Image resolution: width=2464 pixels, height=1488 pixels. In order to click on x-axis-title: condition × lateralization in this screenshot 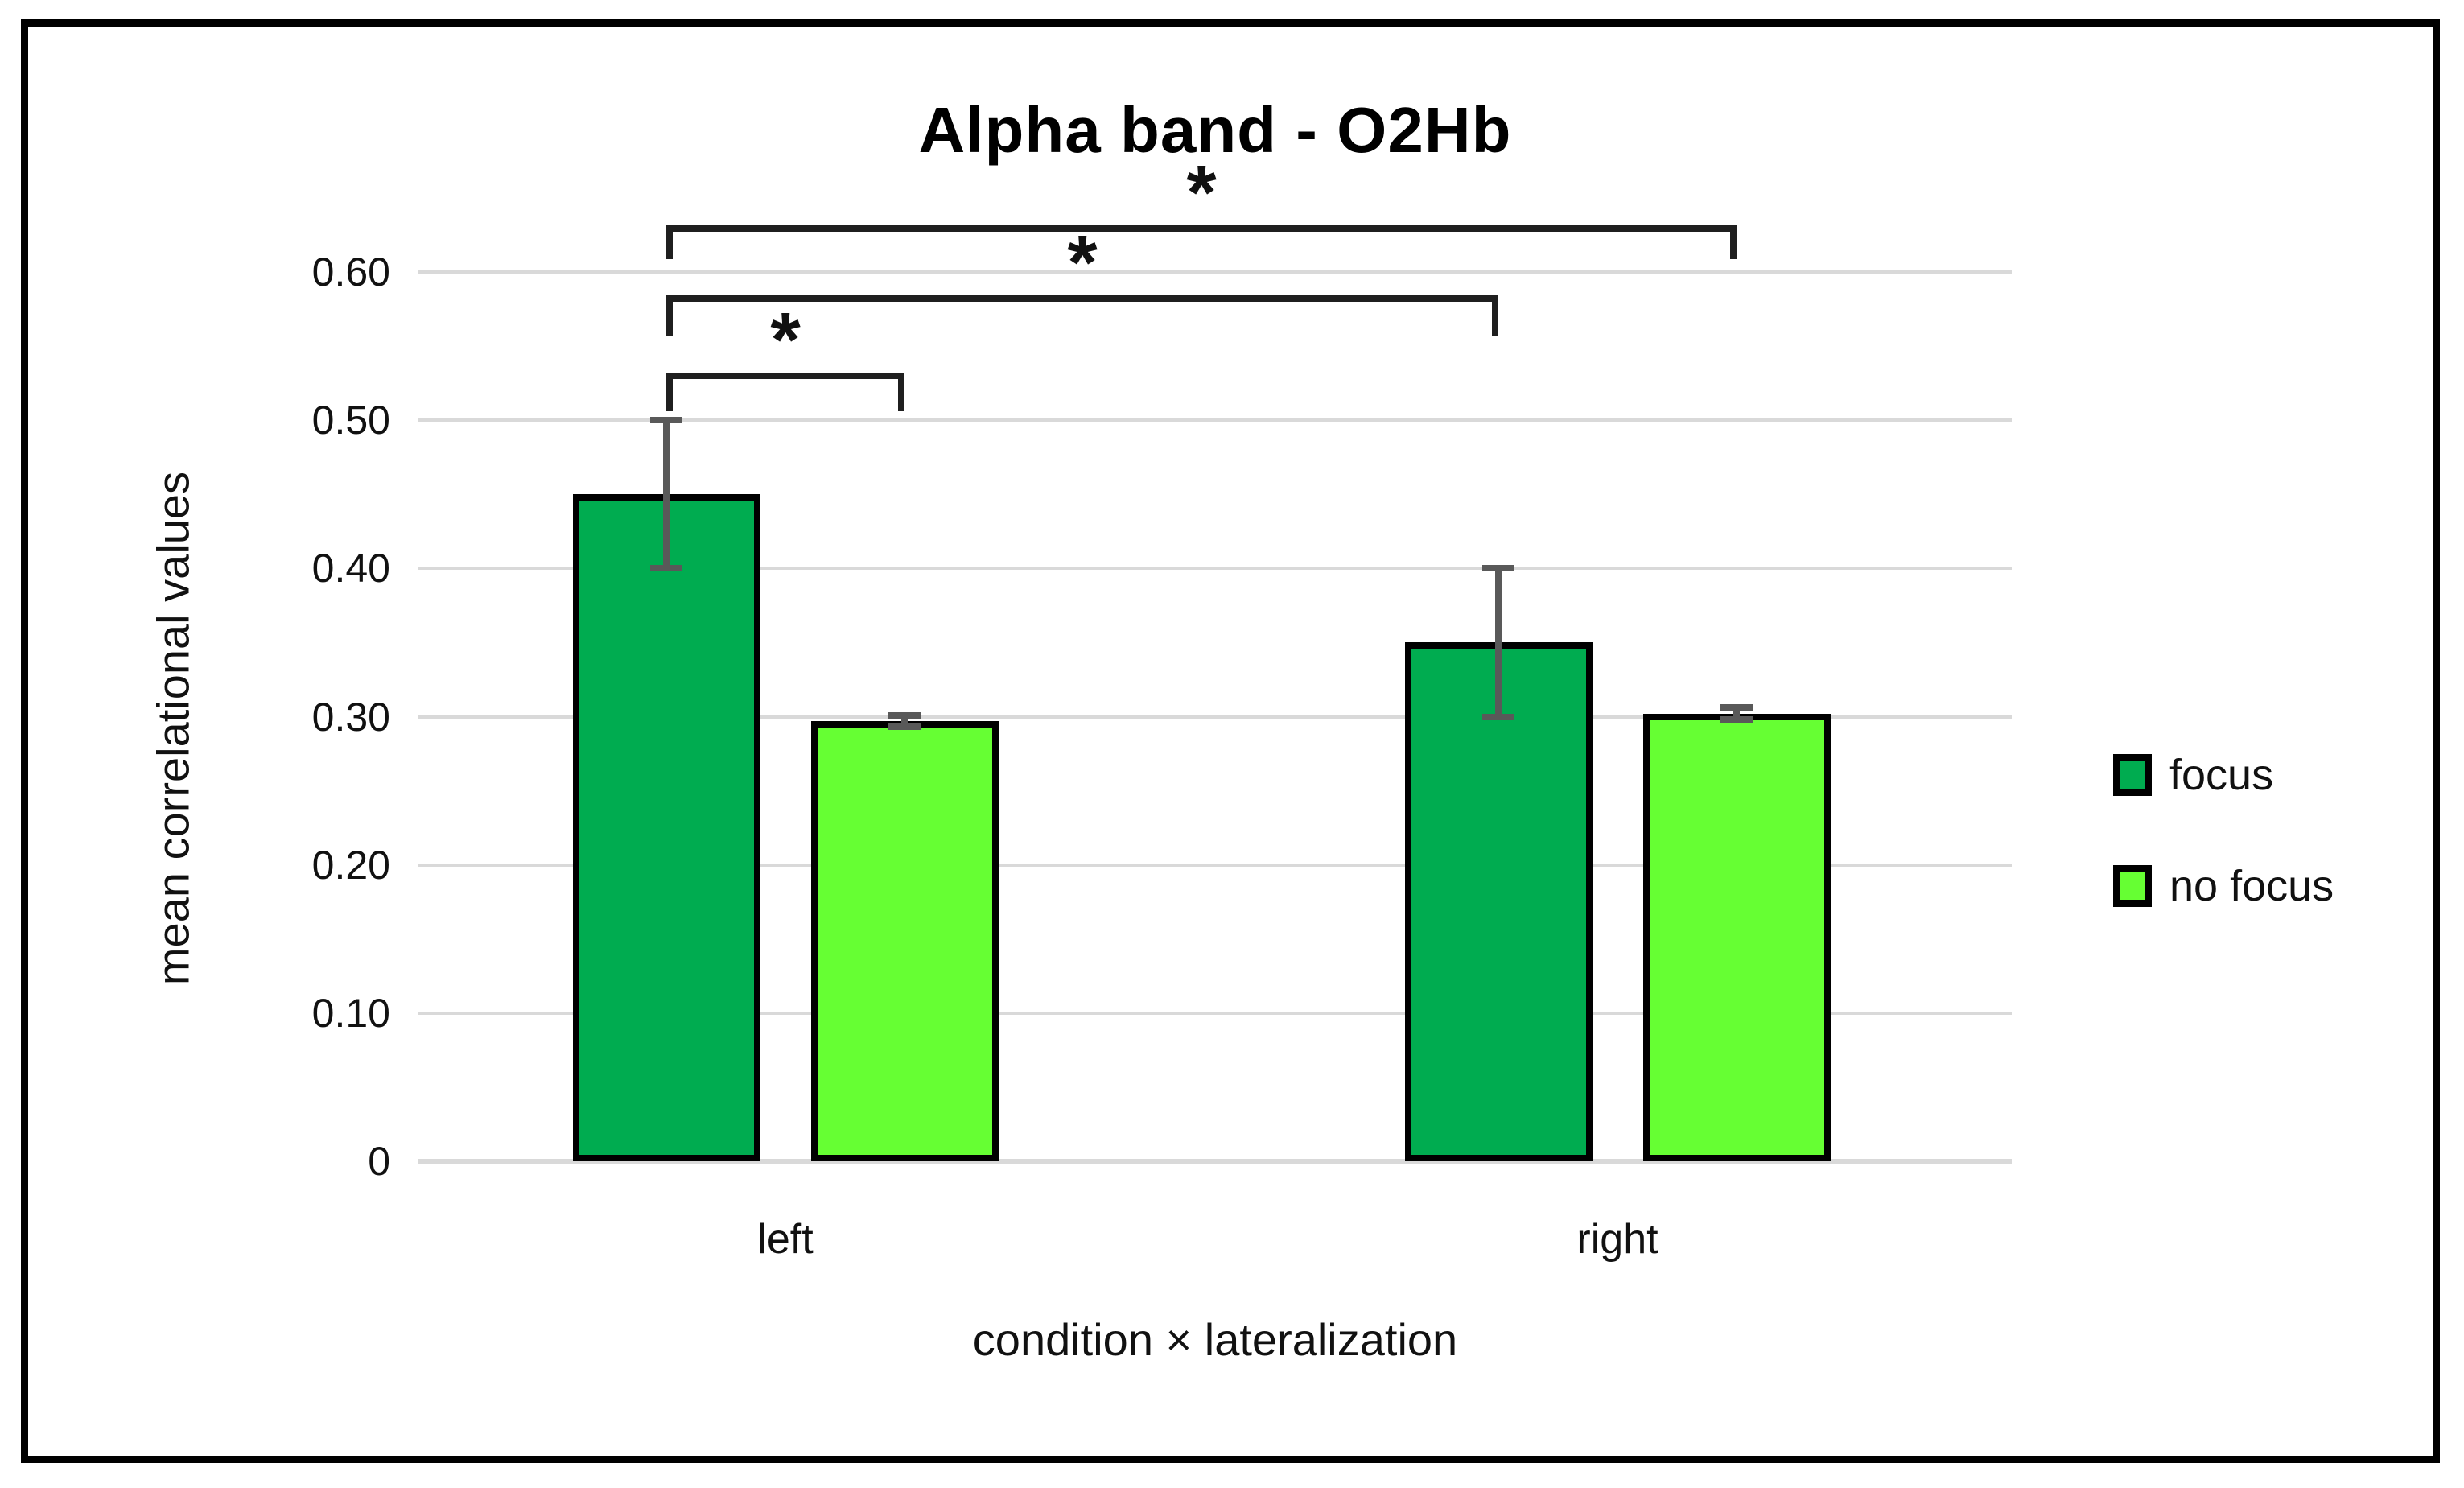, I will do `click(1215, 1339)`.